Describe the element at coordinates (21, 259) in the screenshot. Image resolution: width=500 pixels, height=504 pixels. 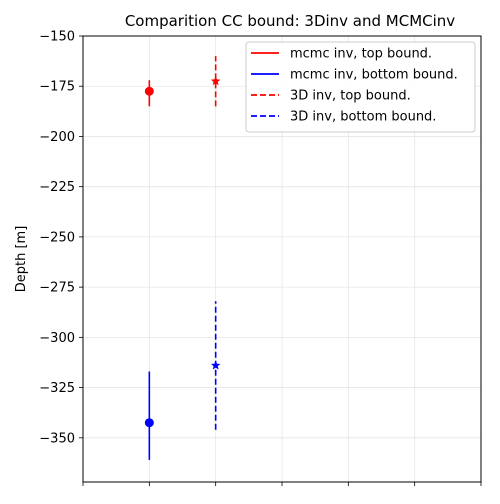
I see `y-axis-label: Depth [m]` at that location.